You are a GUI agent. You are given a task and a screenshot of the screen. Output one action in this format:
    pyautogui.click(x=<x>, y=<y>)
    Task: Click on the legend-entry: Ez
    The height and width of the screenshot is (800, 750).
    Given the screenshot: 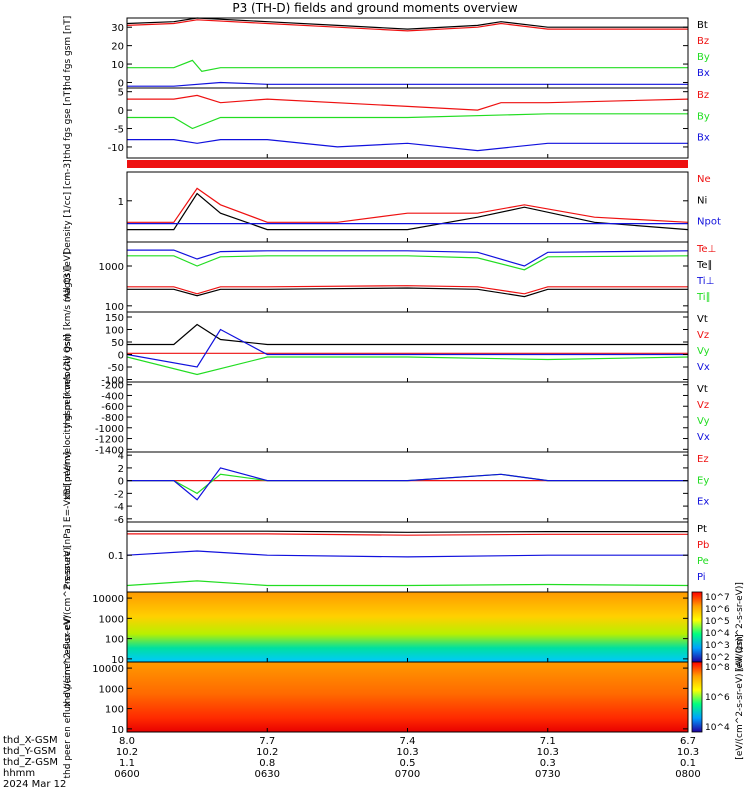 What is the action you would take?
    pyautogui.click(x=703, y=459)
    